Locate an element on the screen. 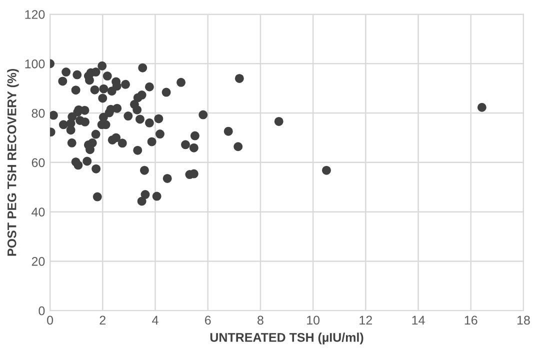 The height and width of the screenshot is (357, 538). y-tick-label: 20 is located at coordinates (38, 261).